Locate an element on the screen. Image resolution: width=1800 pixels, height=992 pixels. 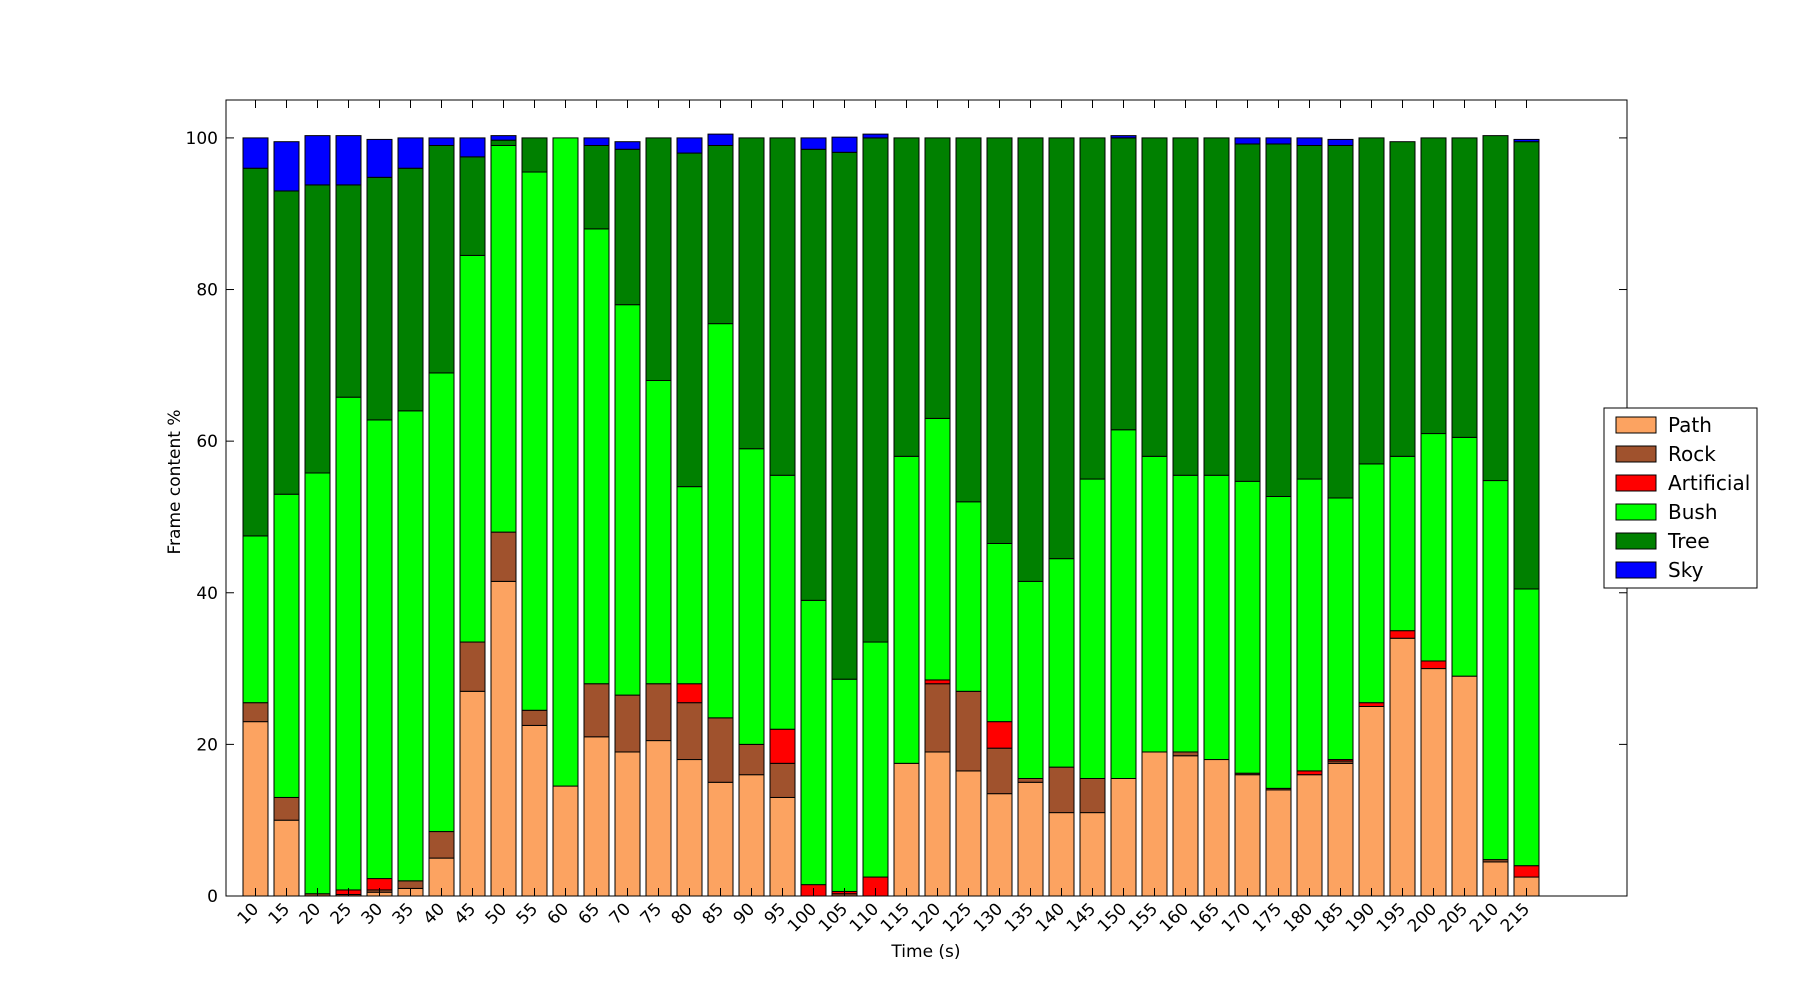
x-tick-label: 125 is located at coordinates (957, 917).